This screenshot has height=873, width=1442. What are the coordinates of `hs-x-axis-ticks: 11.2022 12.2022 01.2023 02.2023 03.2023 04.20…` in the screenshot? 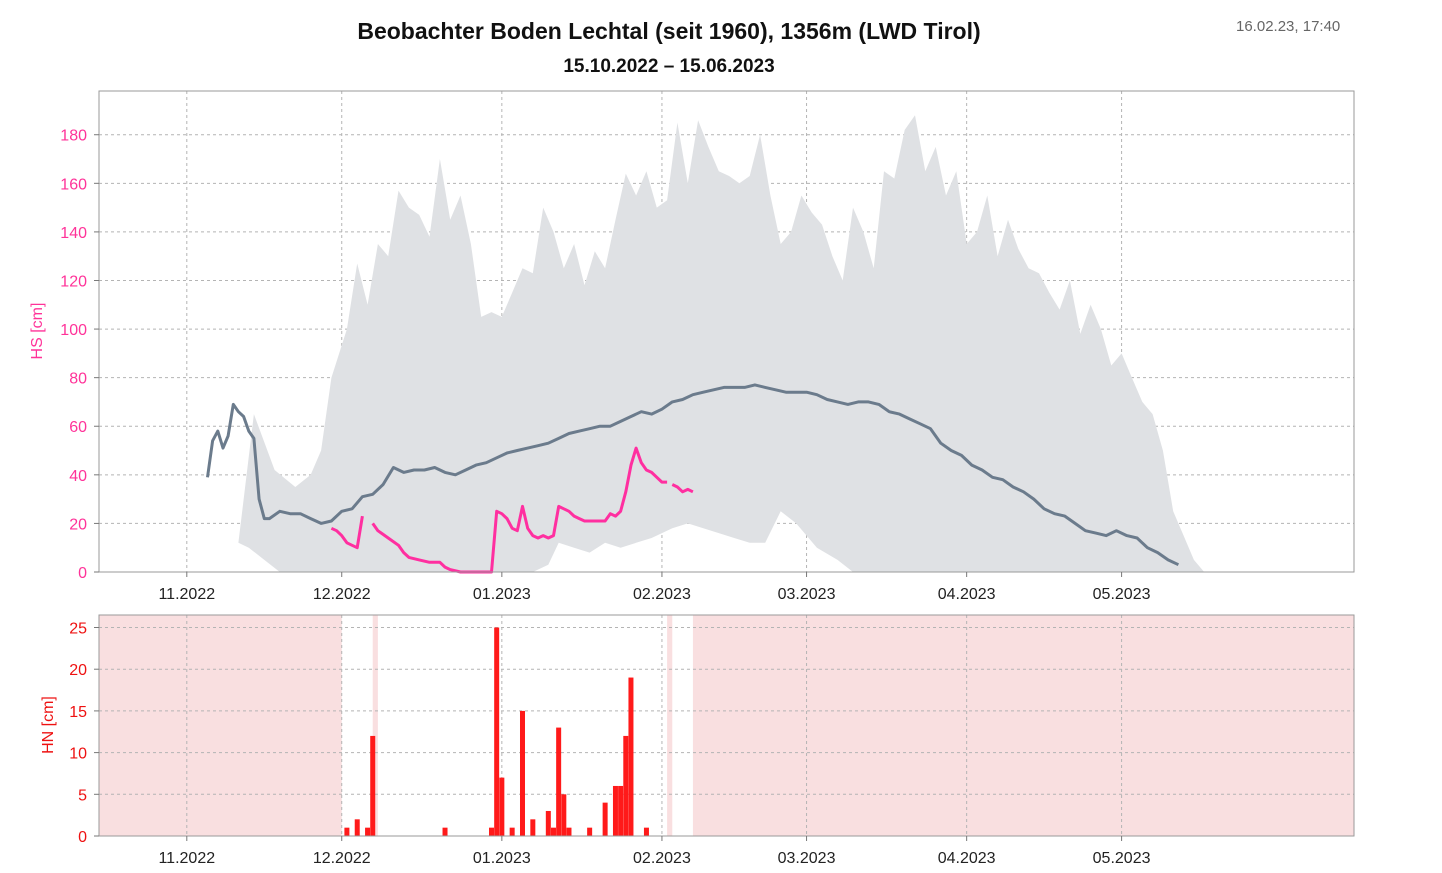 It's located at (654, 587).